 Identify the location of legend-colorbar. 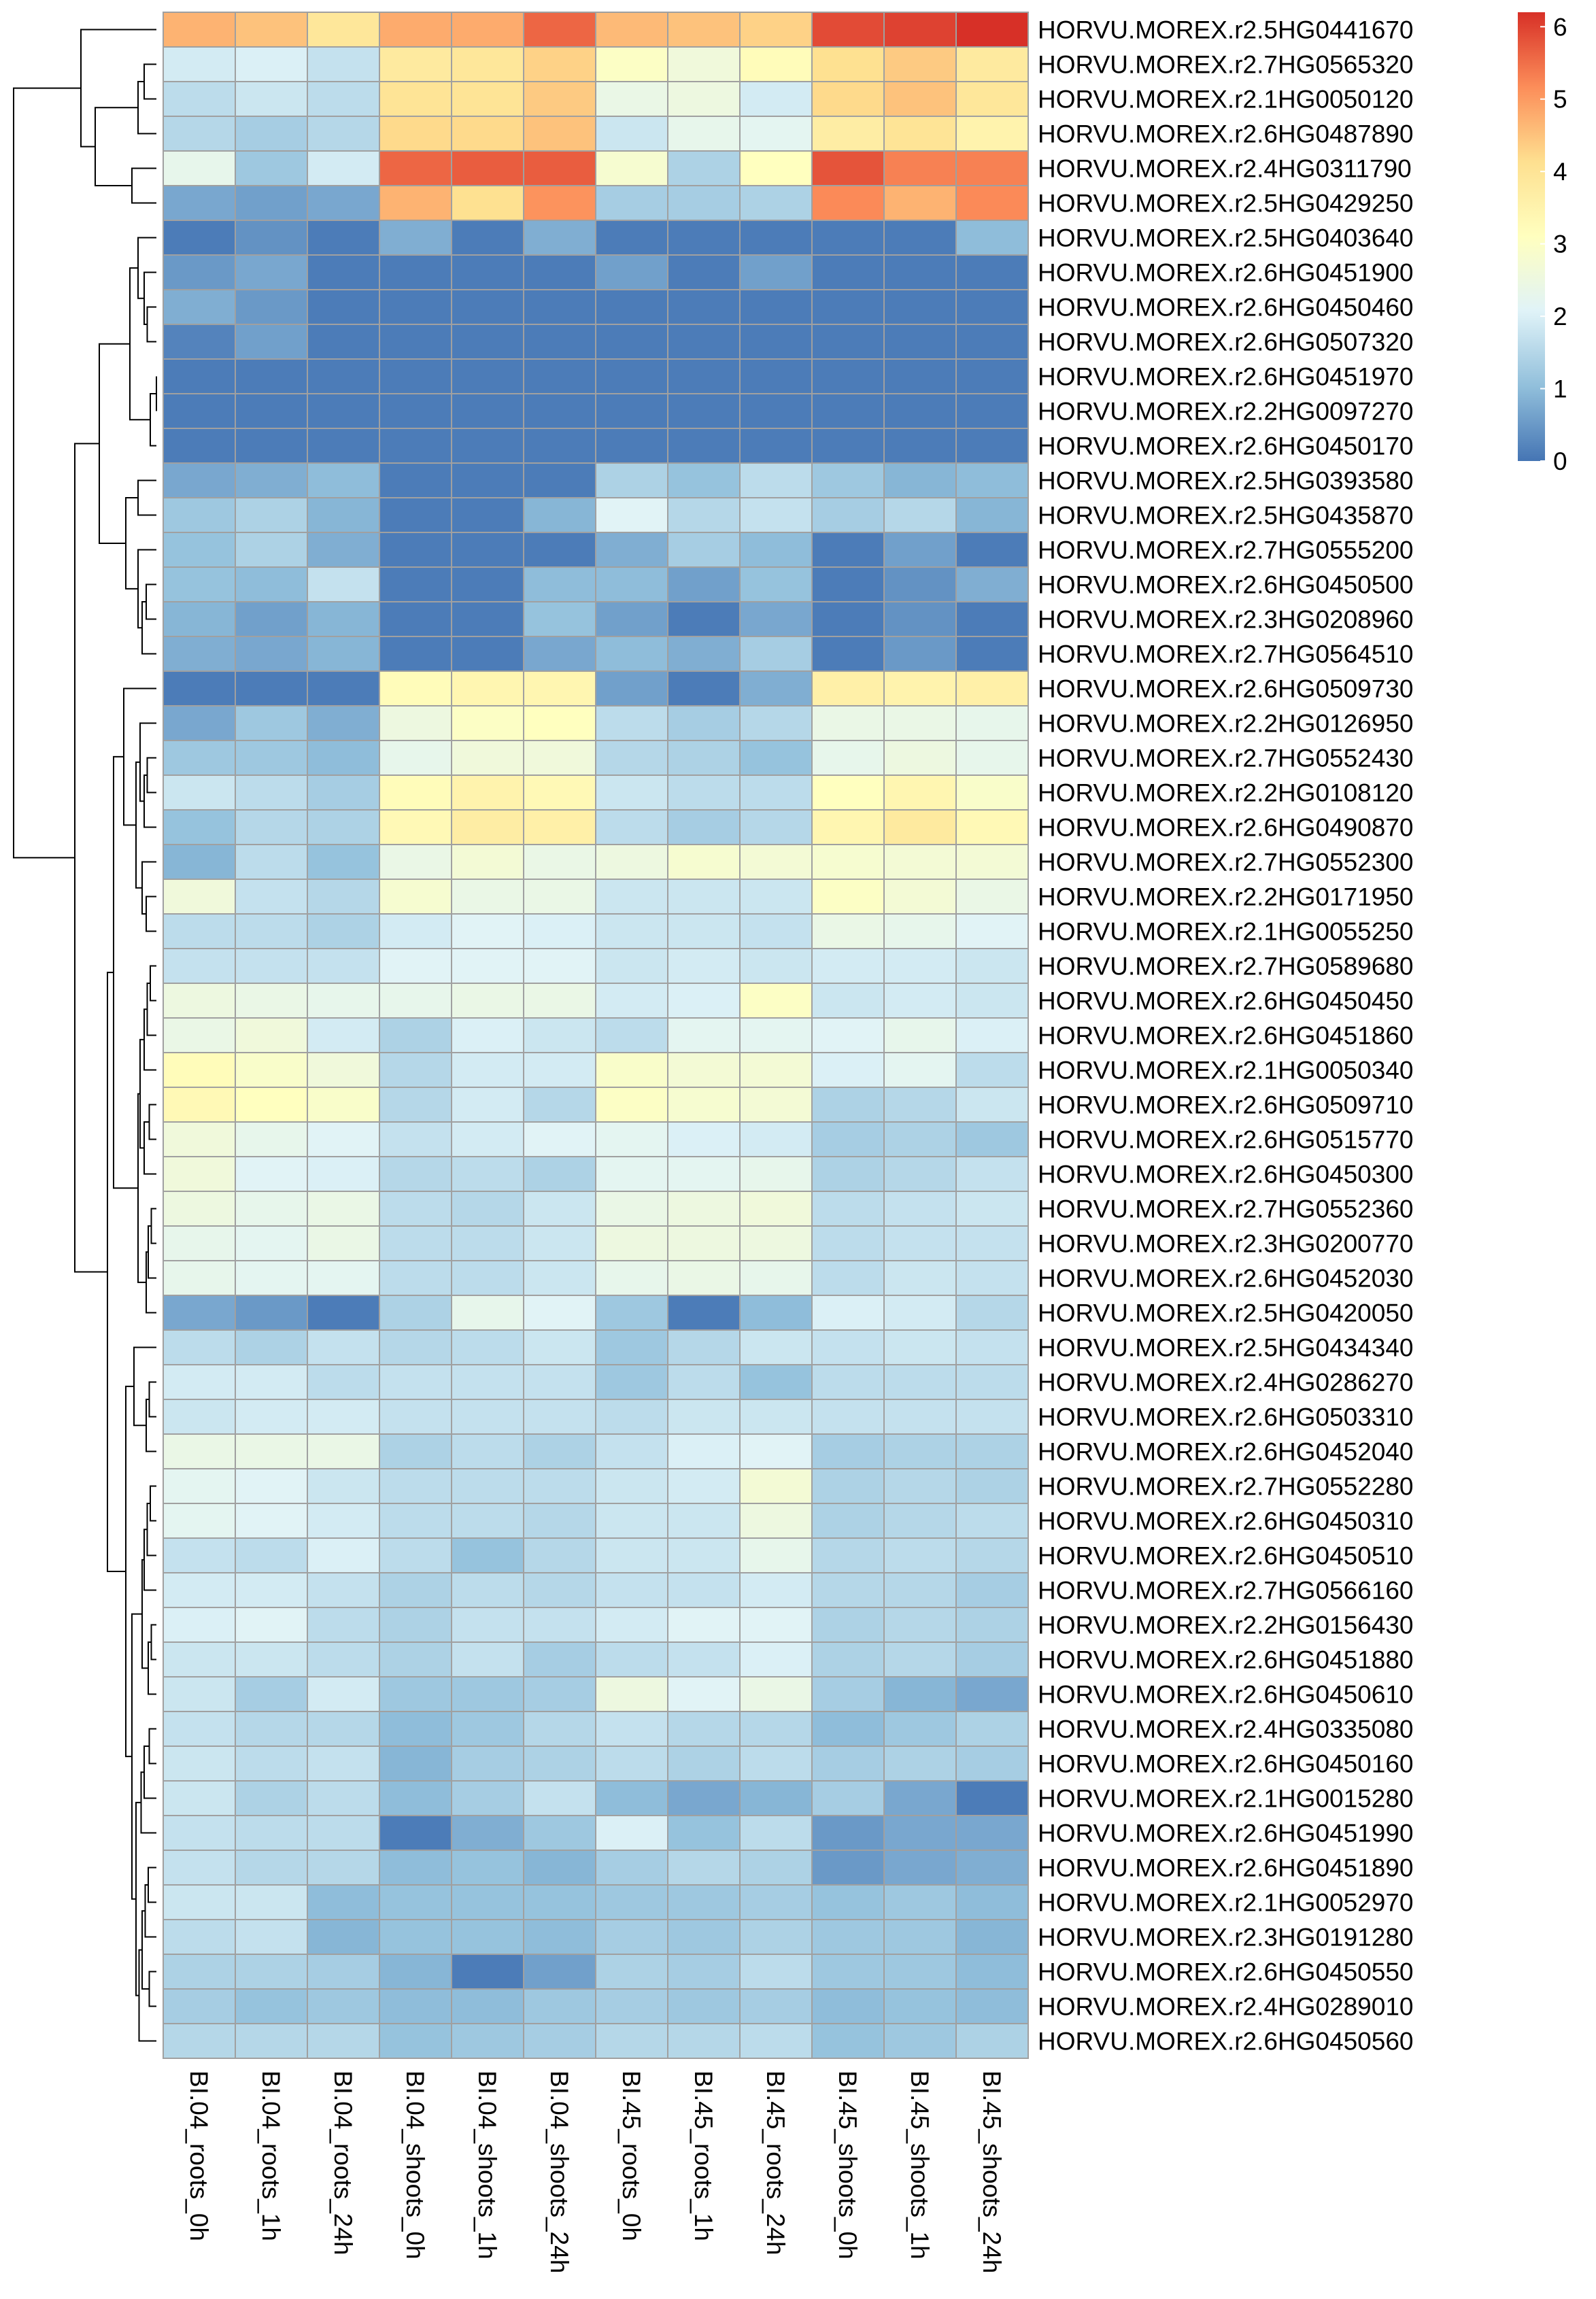
(1531, 237).